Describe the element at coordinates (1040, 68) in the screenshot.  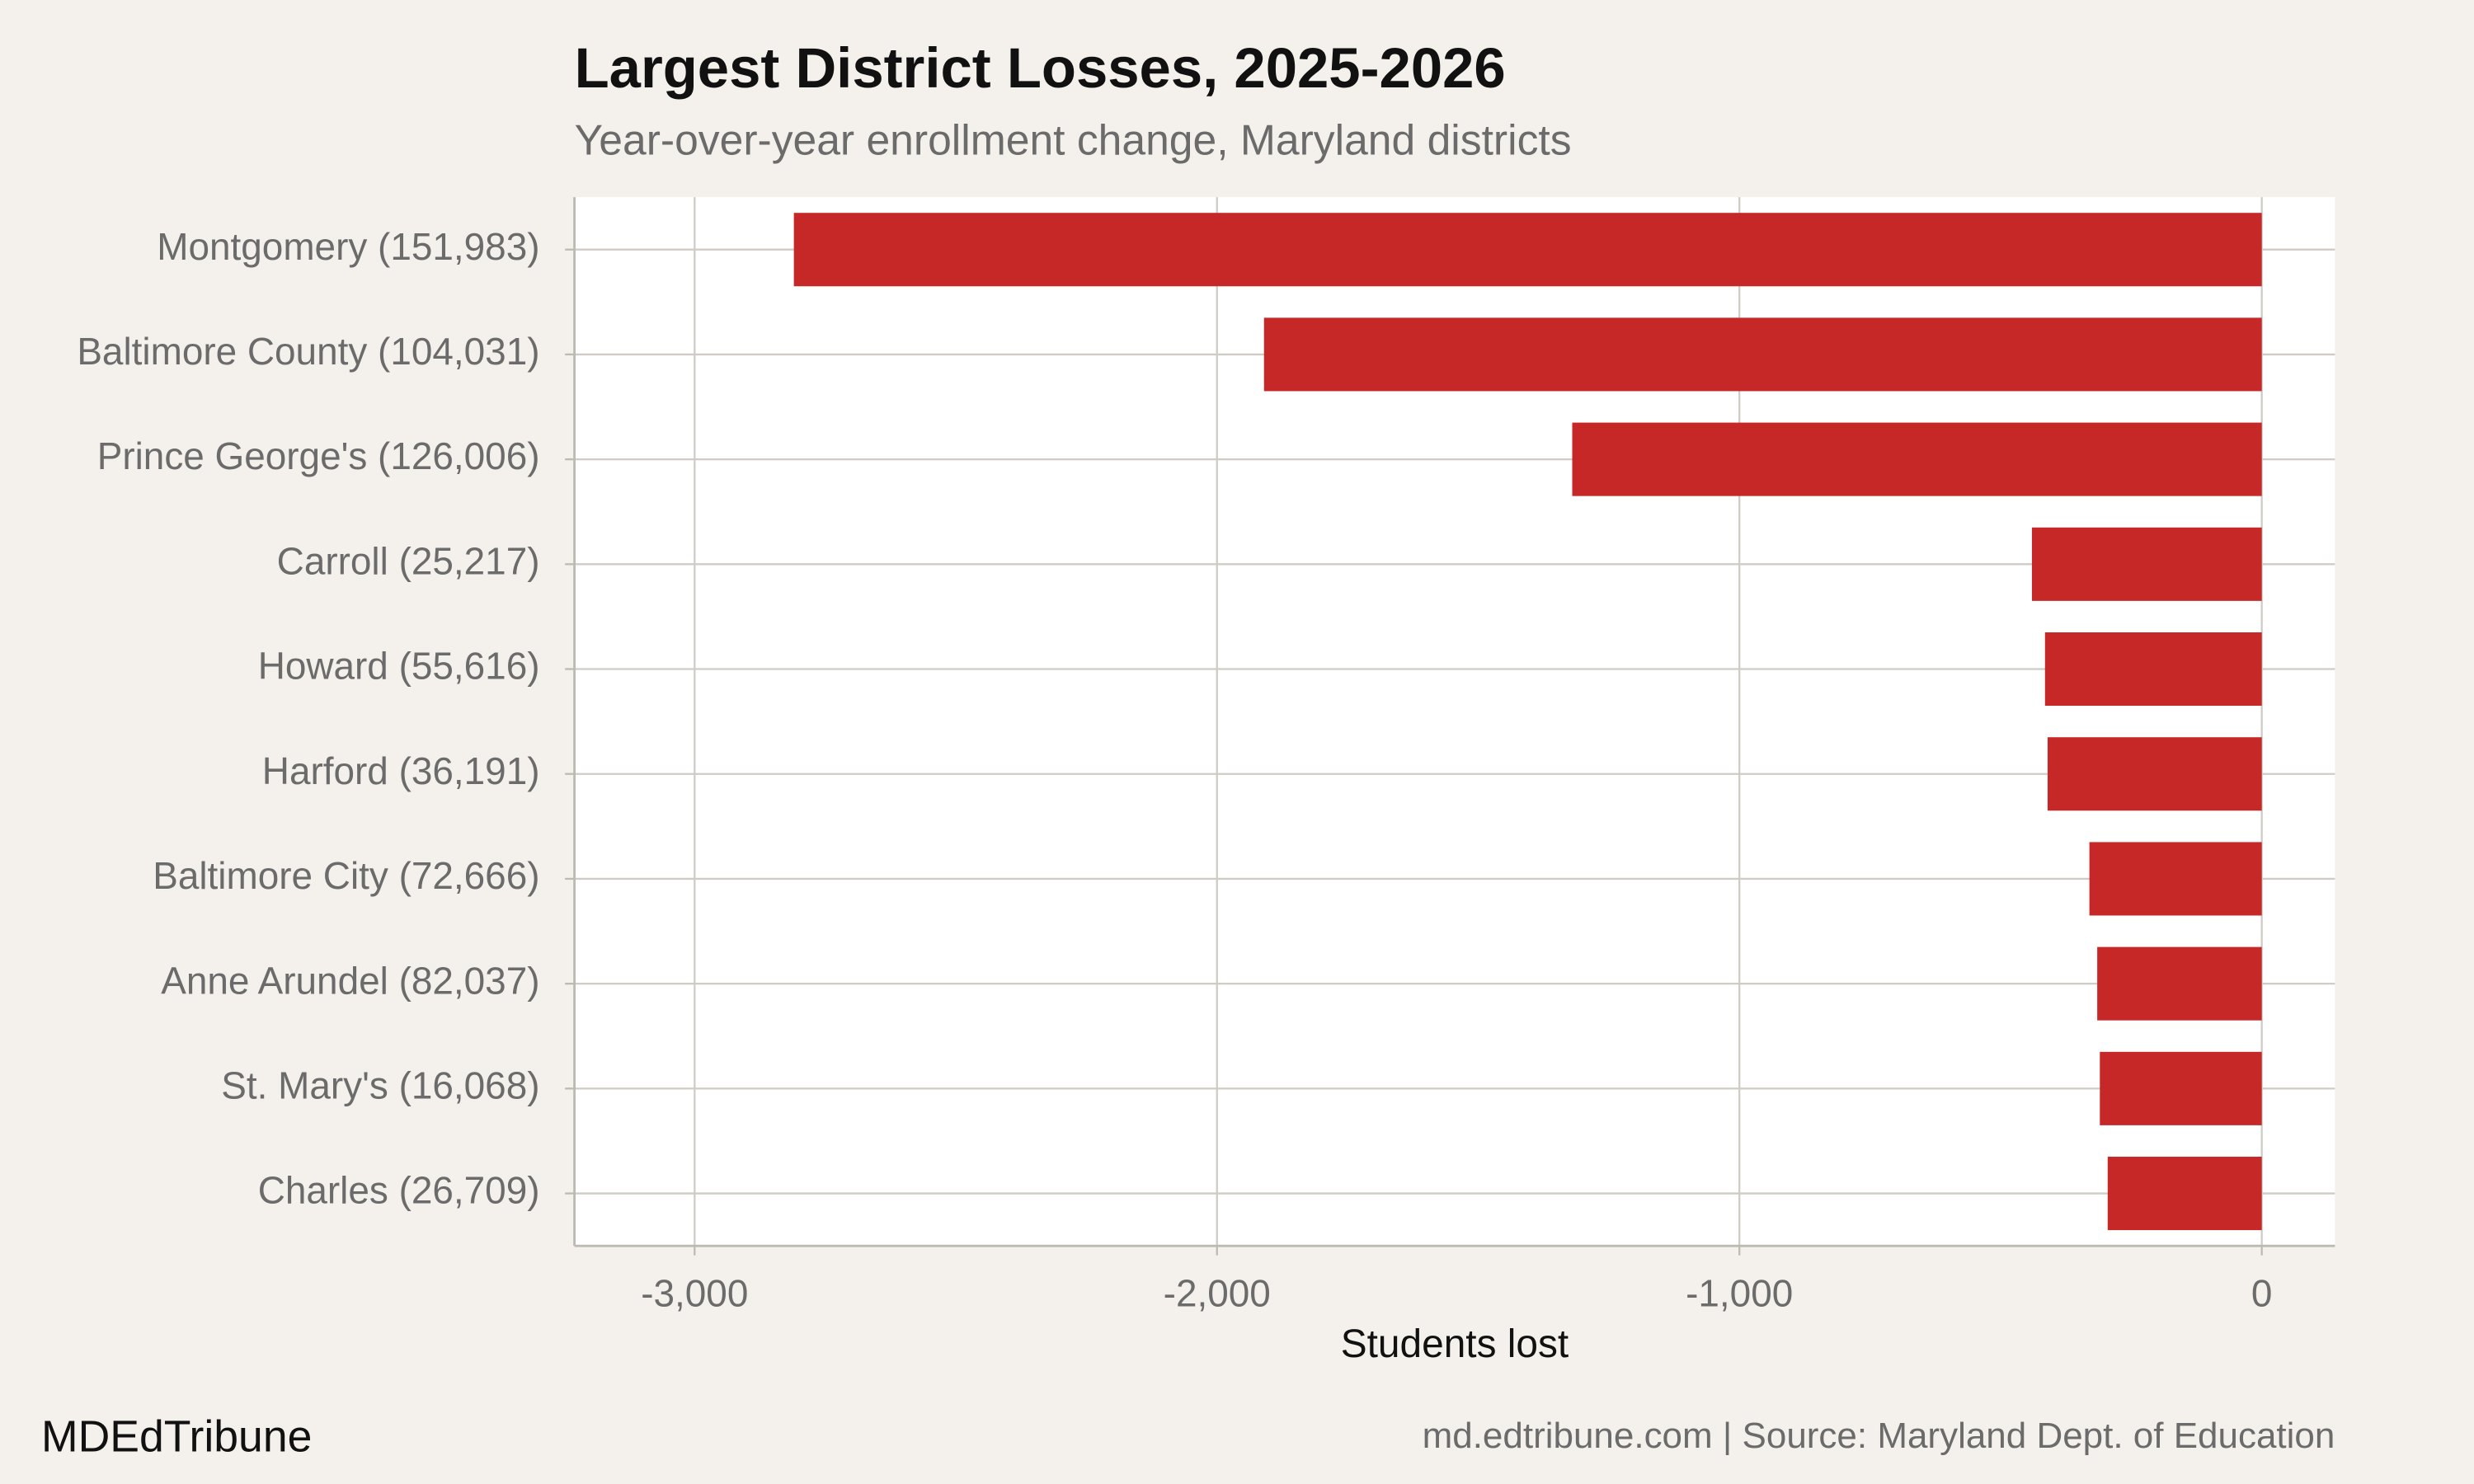
I see `chart-title: Largest District Losses, 2025-2026` at that location.